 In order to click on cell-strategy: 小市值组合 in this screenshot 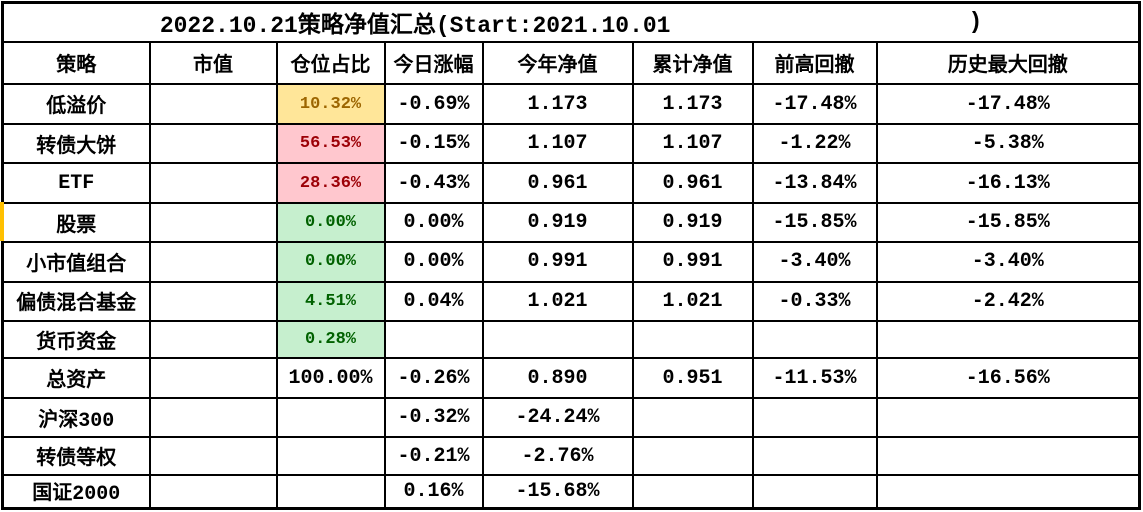, I will do `click(76, 262)`.